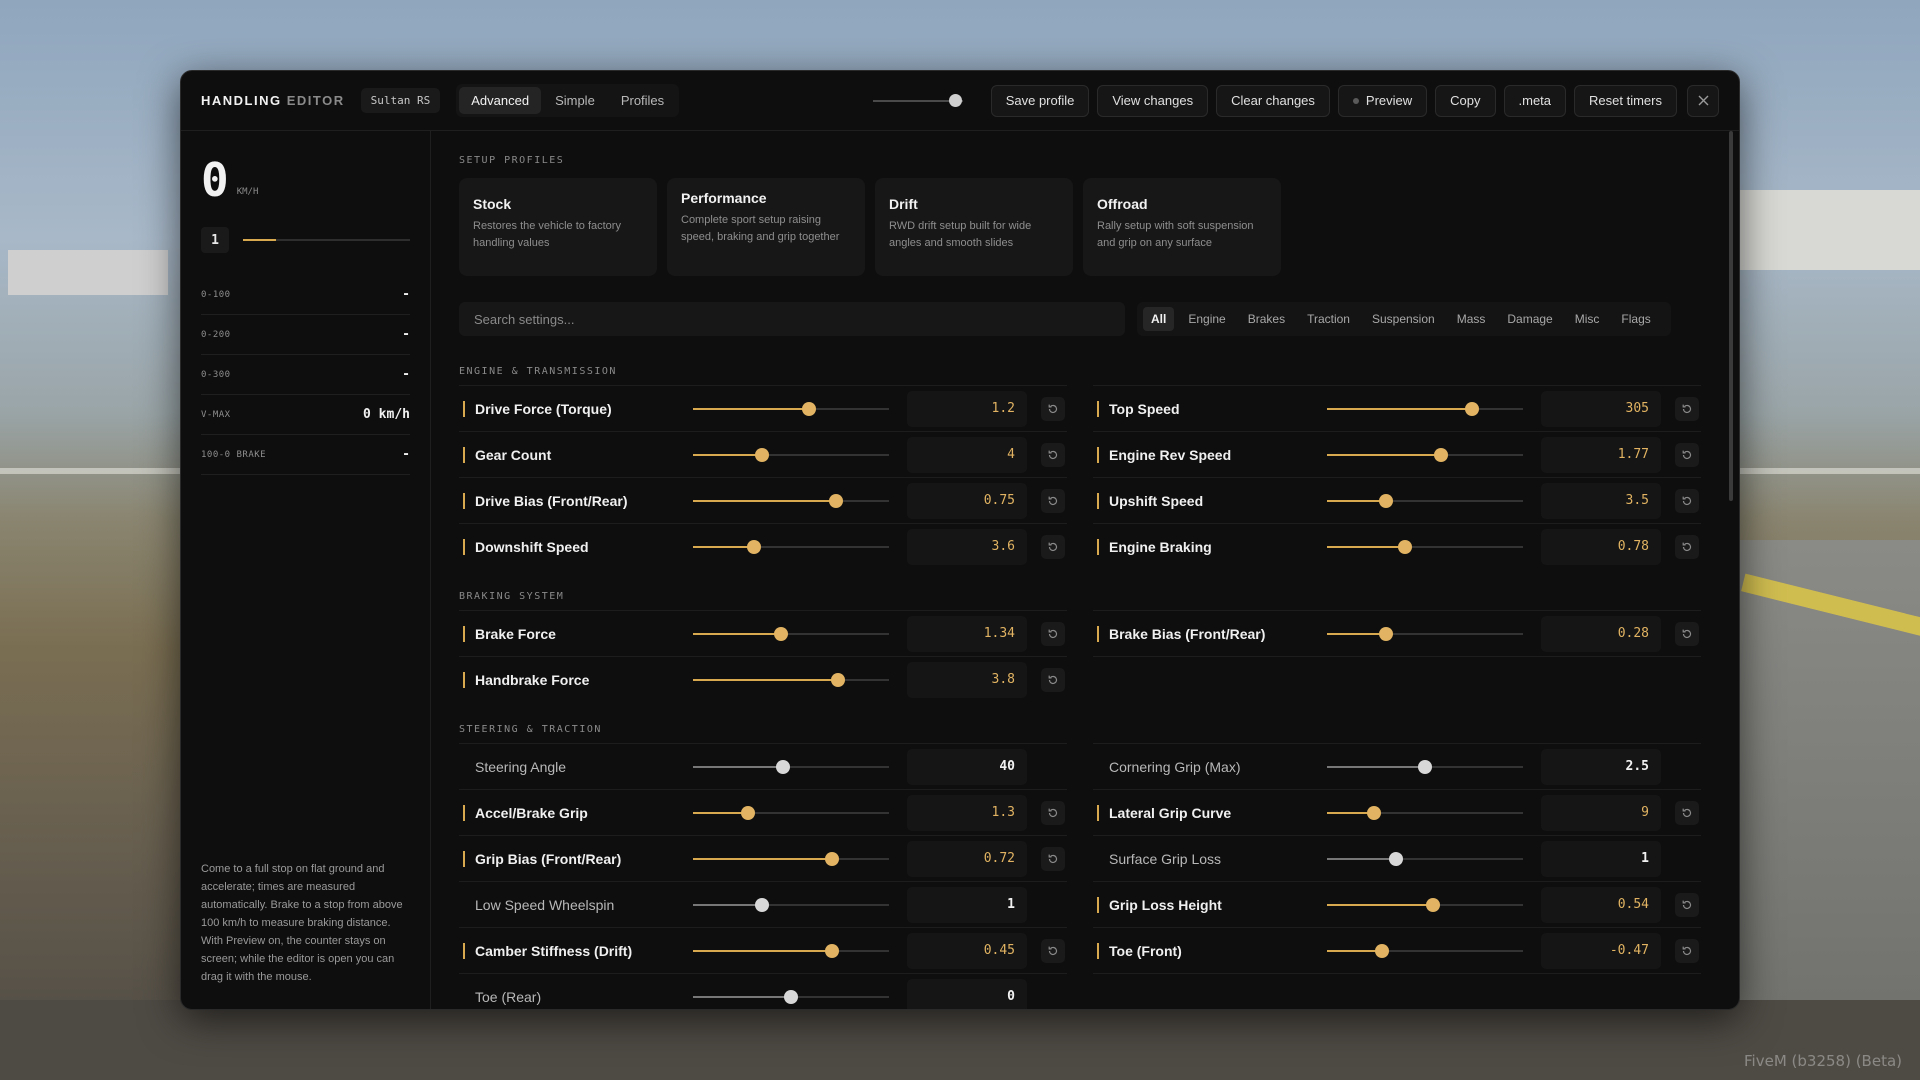 The height and width of the screenshot is (1080, 1920). What do you see at coordinates (1040, 100) in the screenshot?
I see `save-profile-button: Save profile` at bounding box center [1040, 100].